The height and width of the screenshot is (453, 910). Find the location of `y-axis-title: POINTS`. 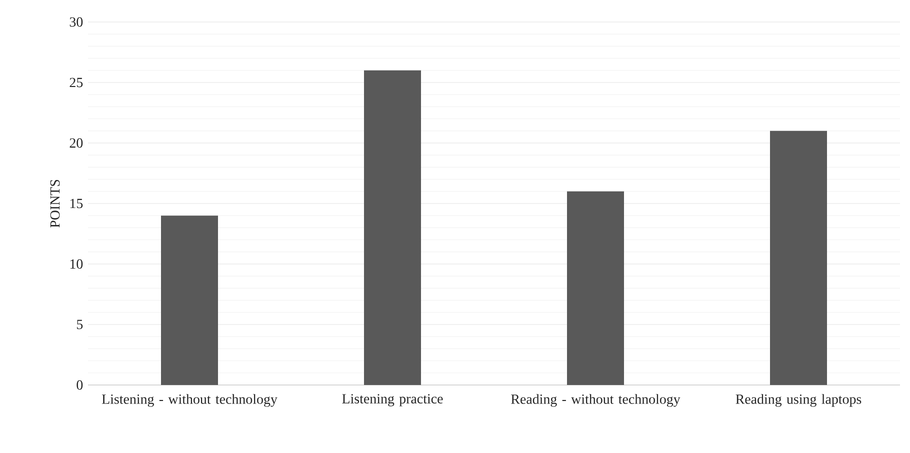

y-axis-title: POINTS is located at coordinates (55, 204).